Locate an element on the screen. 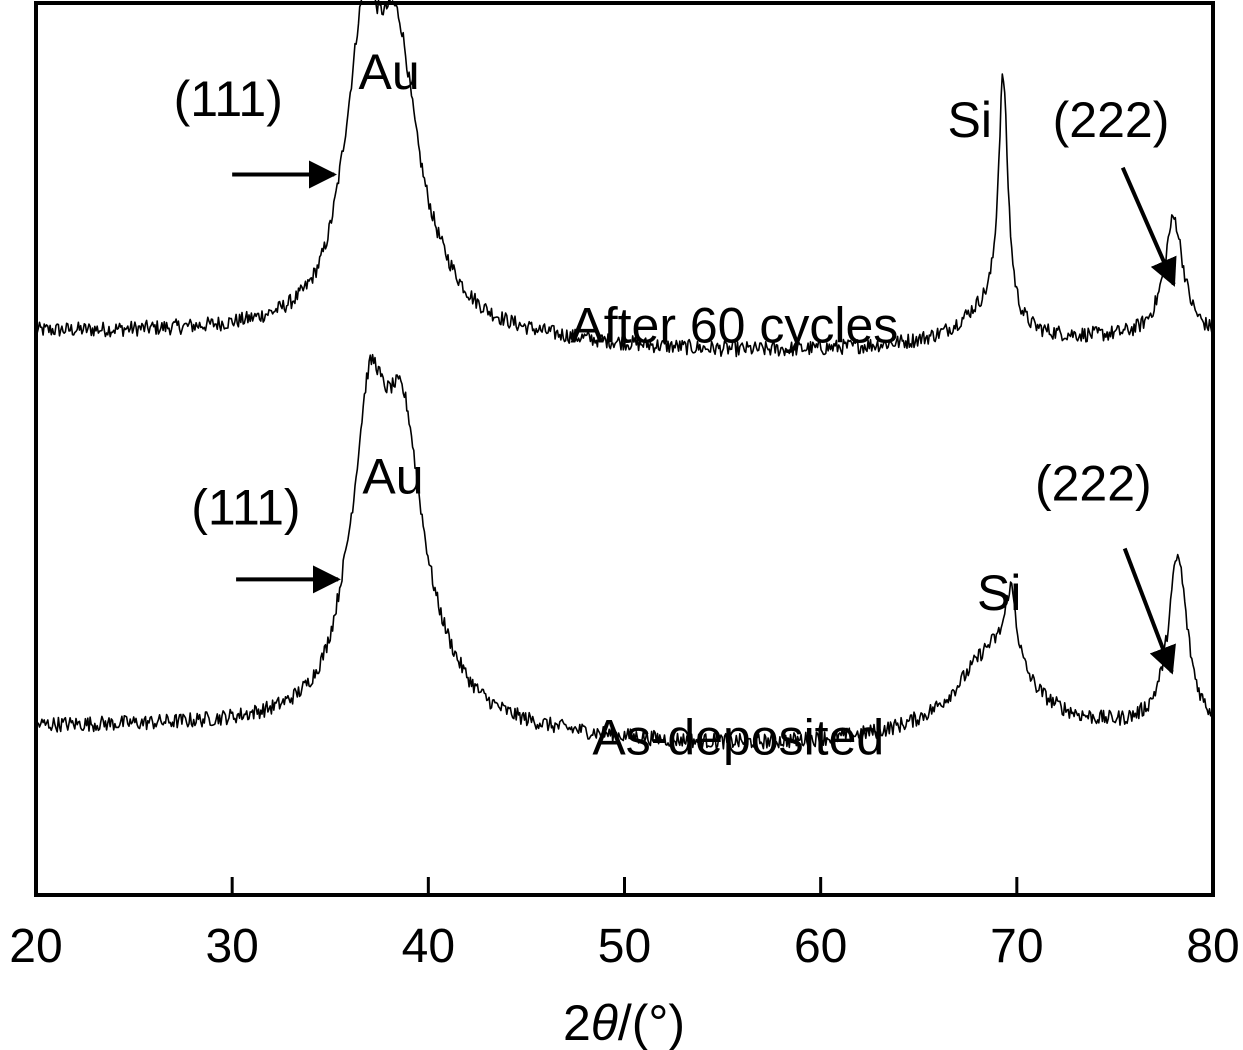 This screenshot has width=1243, height=1050. x-tick-label: 70 is located at coordinates (1016, 946).